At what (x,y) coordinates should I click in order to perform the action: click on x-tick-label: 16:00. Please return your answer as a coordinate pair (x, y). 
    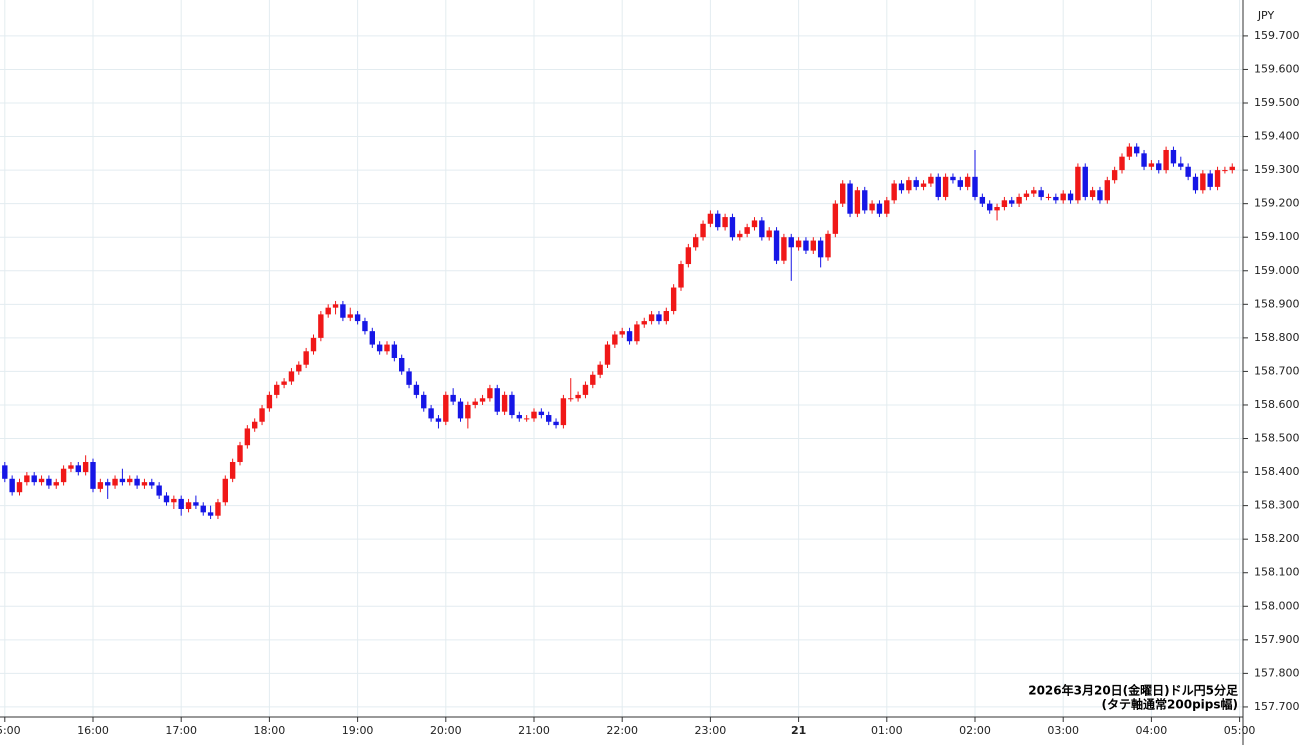
    Looking at the image, I should click on (93, 730).